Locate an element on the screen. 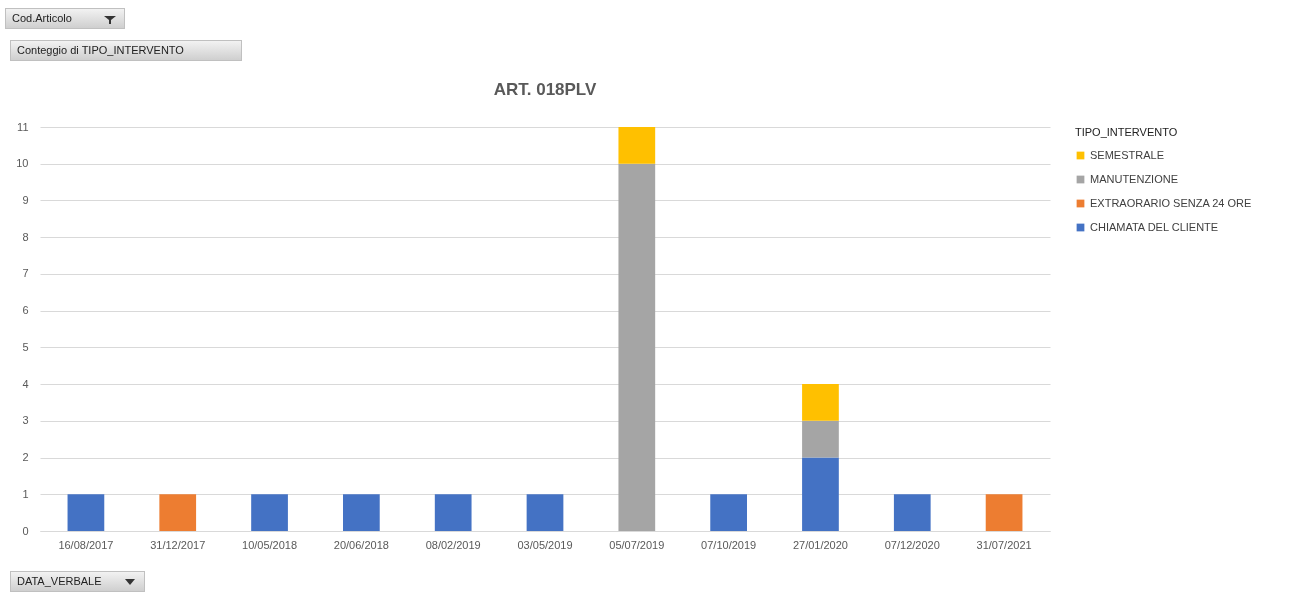  y-tick-label: 11 is located at coordinates (23, 126).